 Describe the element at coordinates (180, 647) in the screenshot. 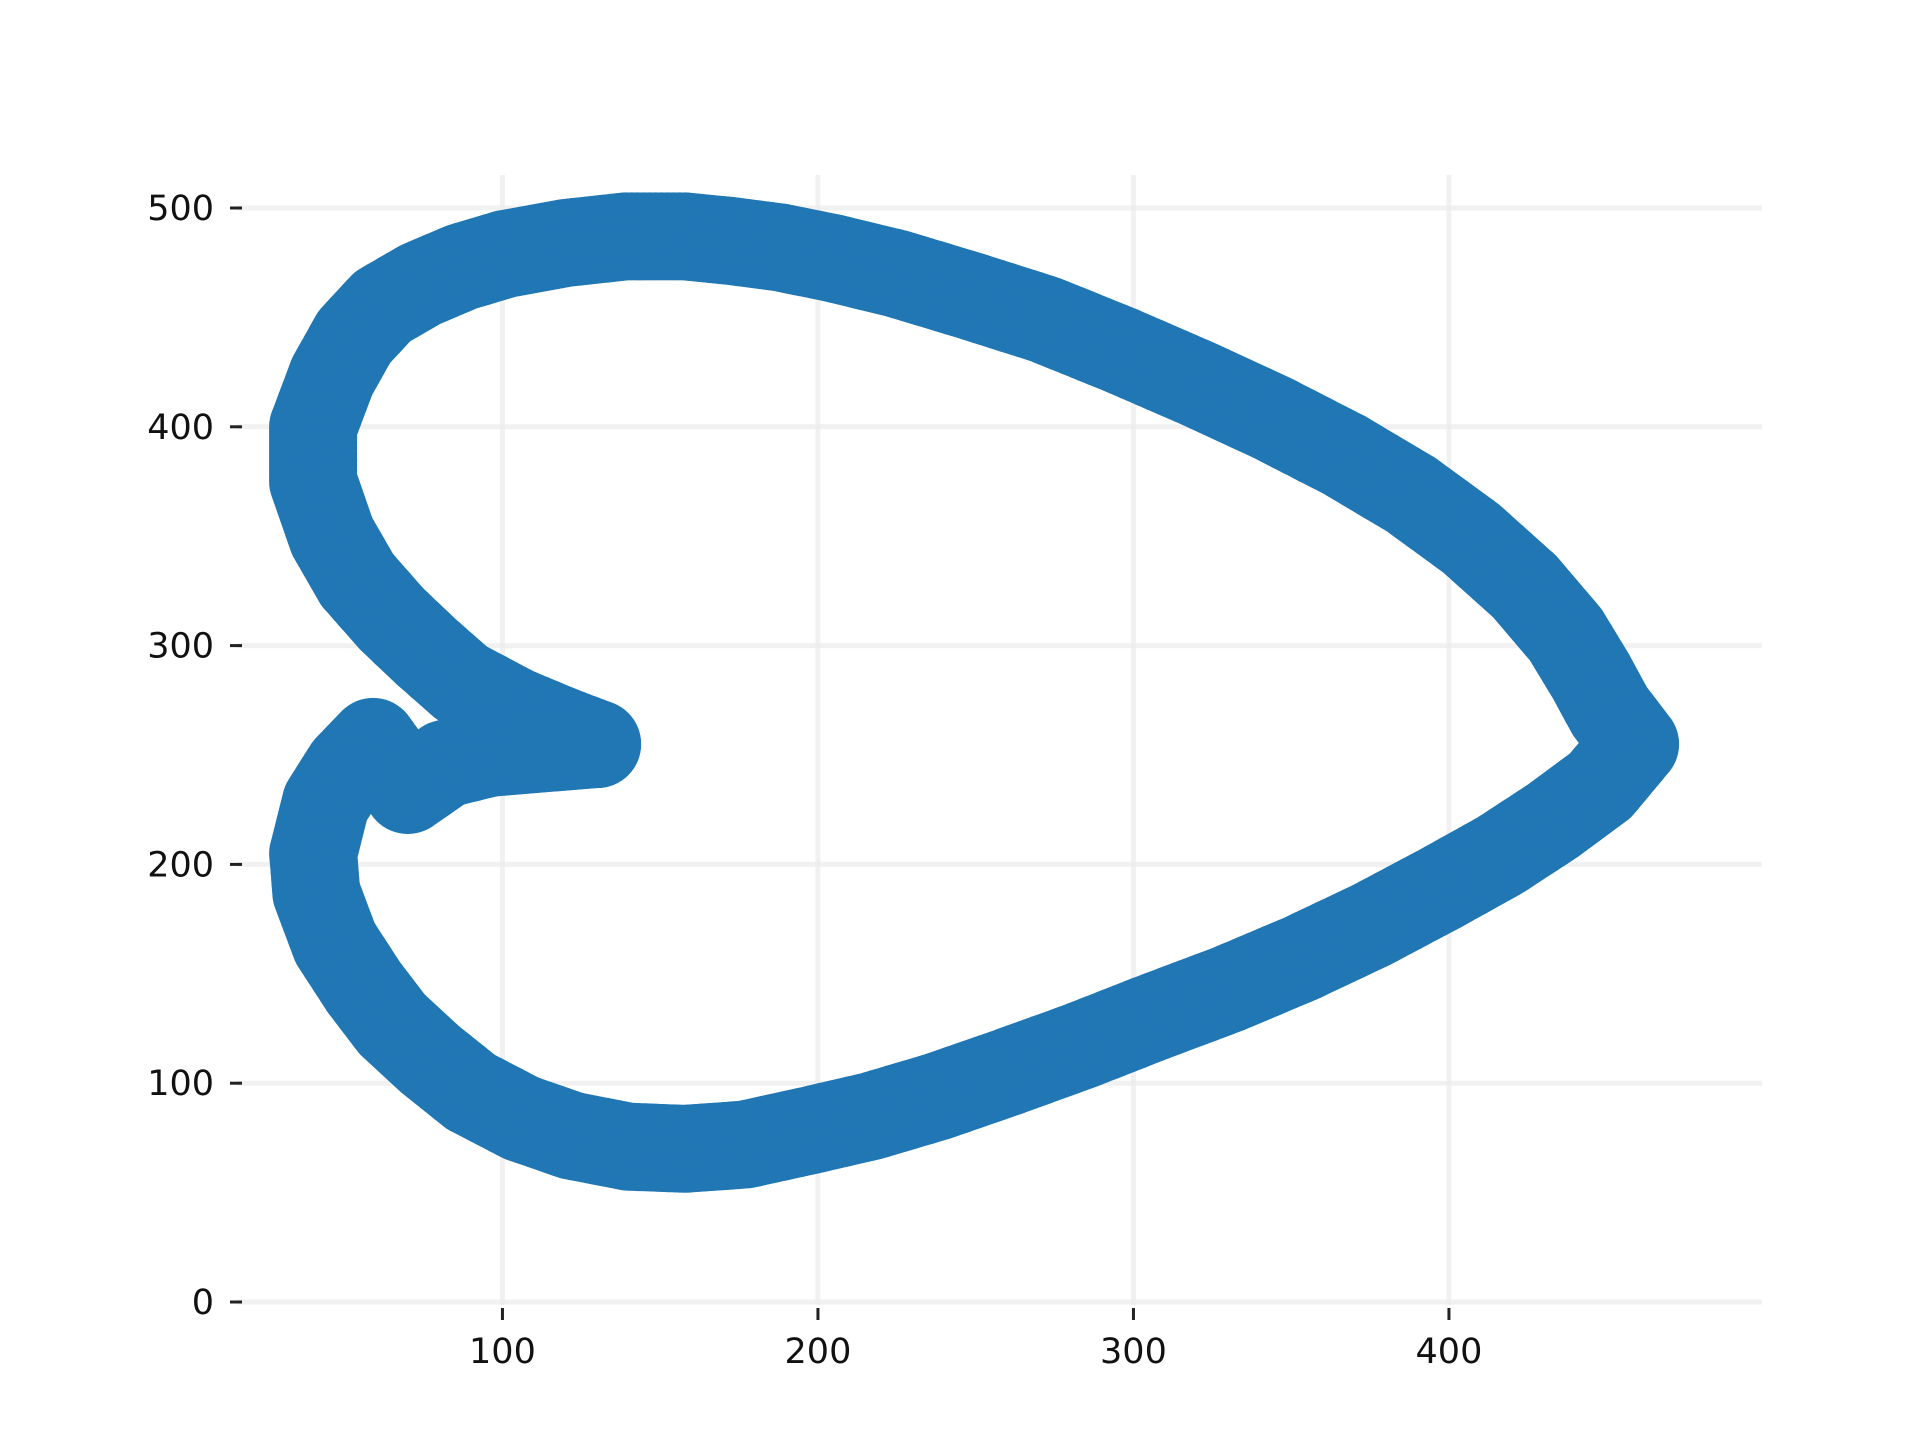

I see `y-tick-label-300: 300` at that location.